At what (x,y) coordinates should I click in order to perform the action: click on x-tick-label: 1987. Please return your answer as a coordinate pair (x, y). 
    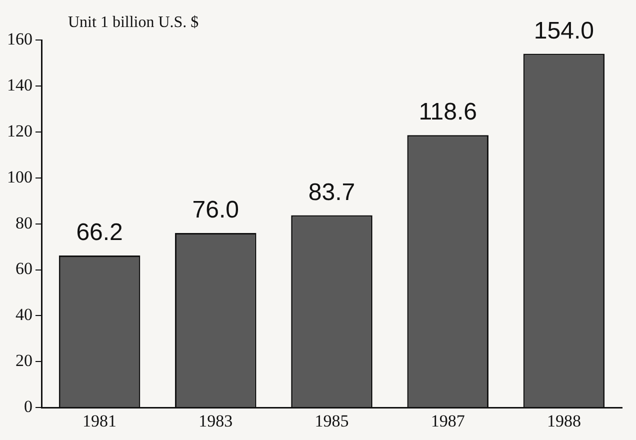
    Looking at the image, I should click on (448, 420).